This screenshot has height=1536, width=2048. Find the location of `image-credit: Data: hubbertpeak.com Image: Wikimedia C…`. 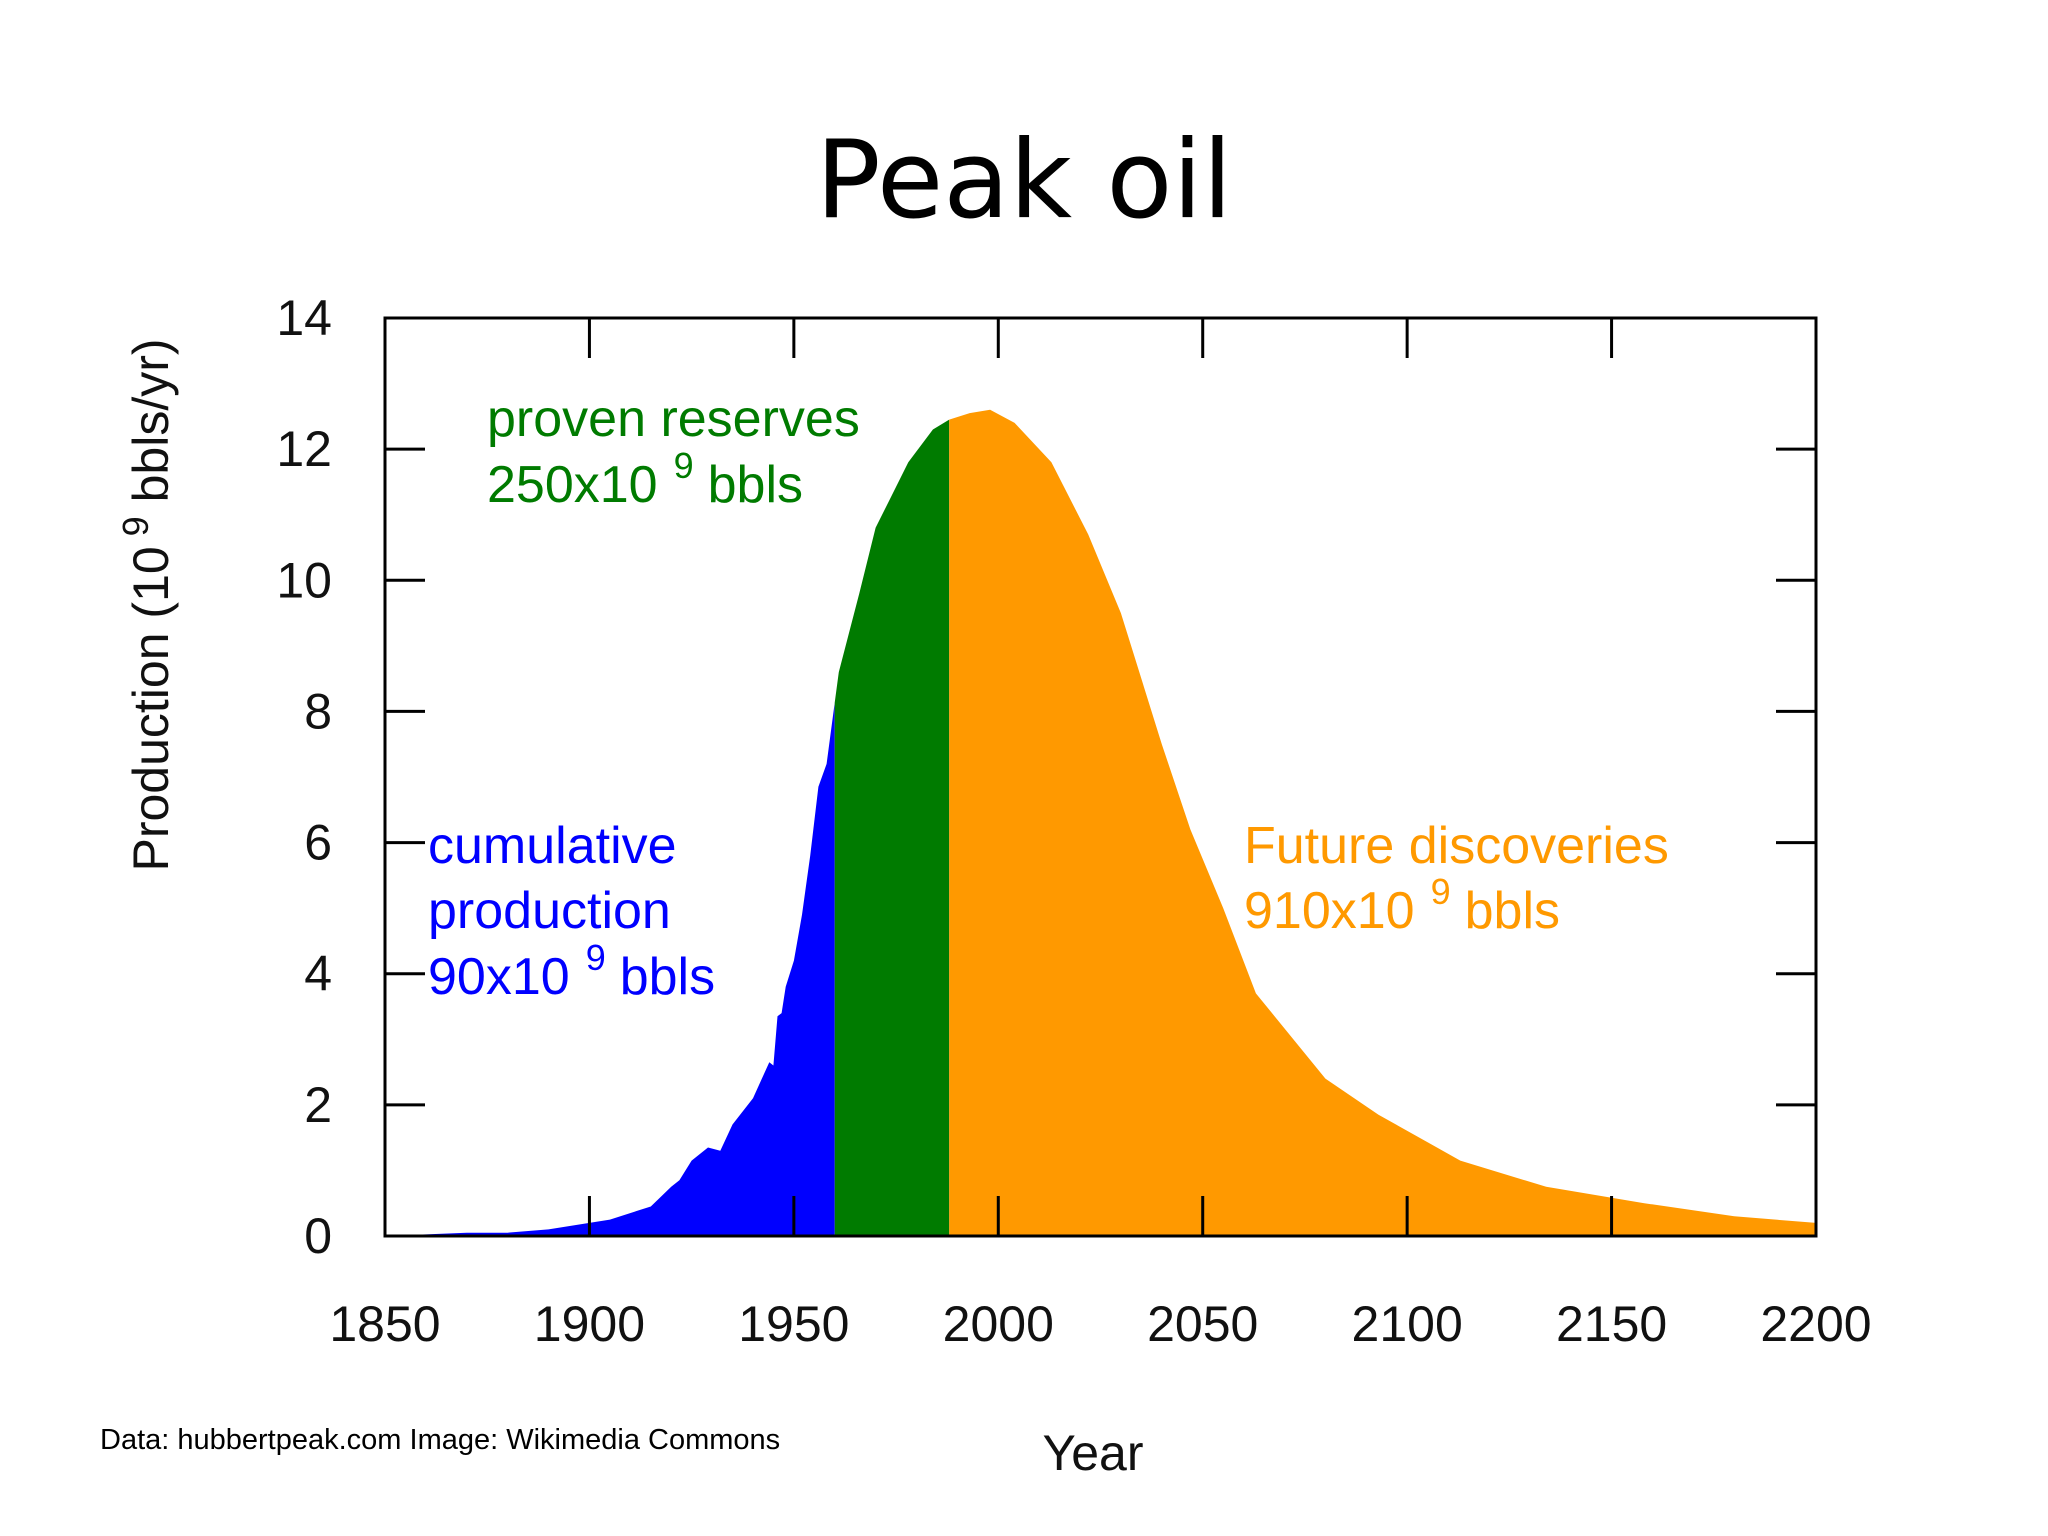

image-credit: Data: hubbertpeak.com Image: Wikimedia C… is located at coordinates (440, 1440).